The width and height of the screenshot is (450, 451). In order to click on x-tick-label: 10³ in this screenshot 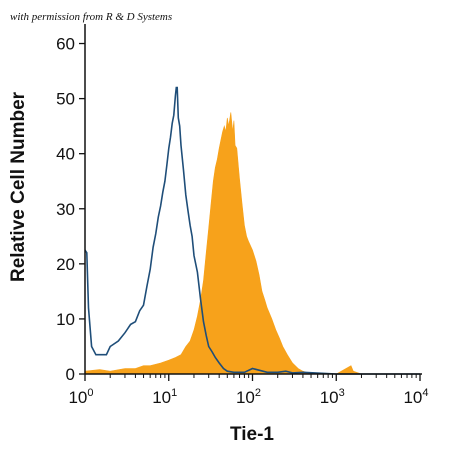, I will do `click(332, 397)`.